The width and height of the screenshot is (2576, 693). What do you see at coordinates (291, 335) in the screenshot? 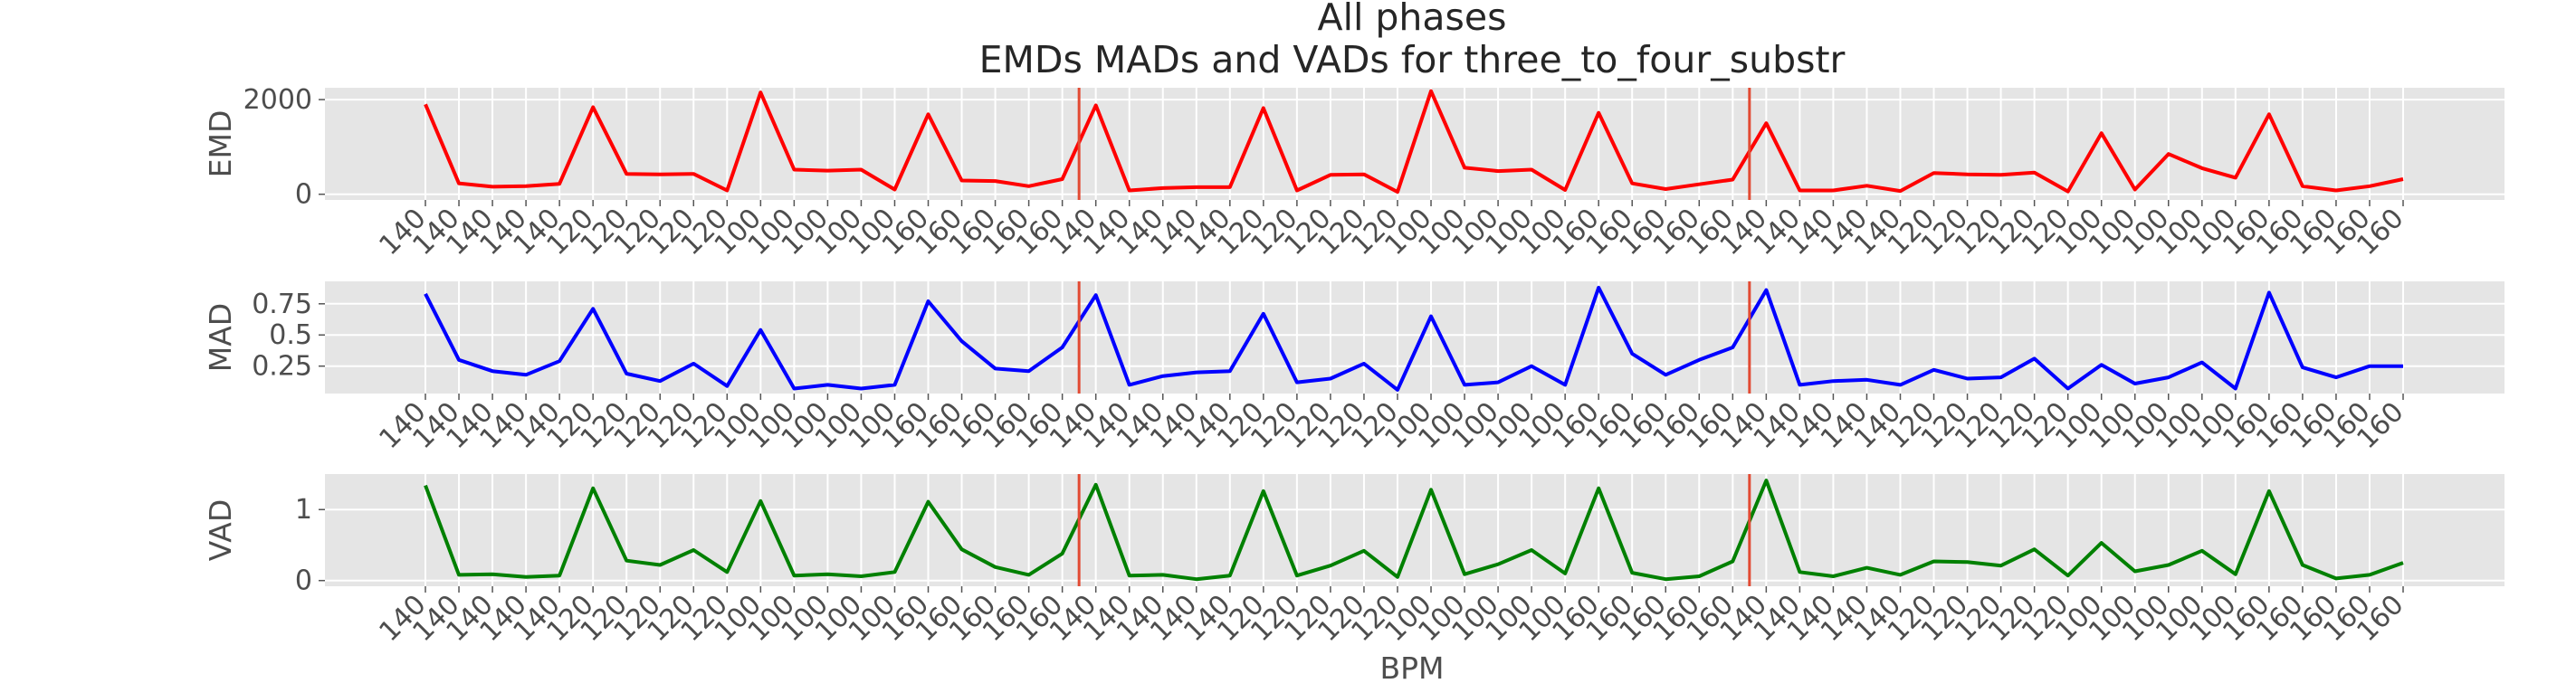
I see `y-tick-label: 0.5` at bounding box center [291, 335].